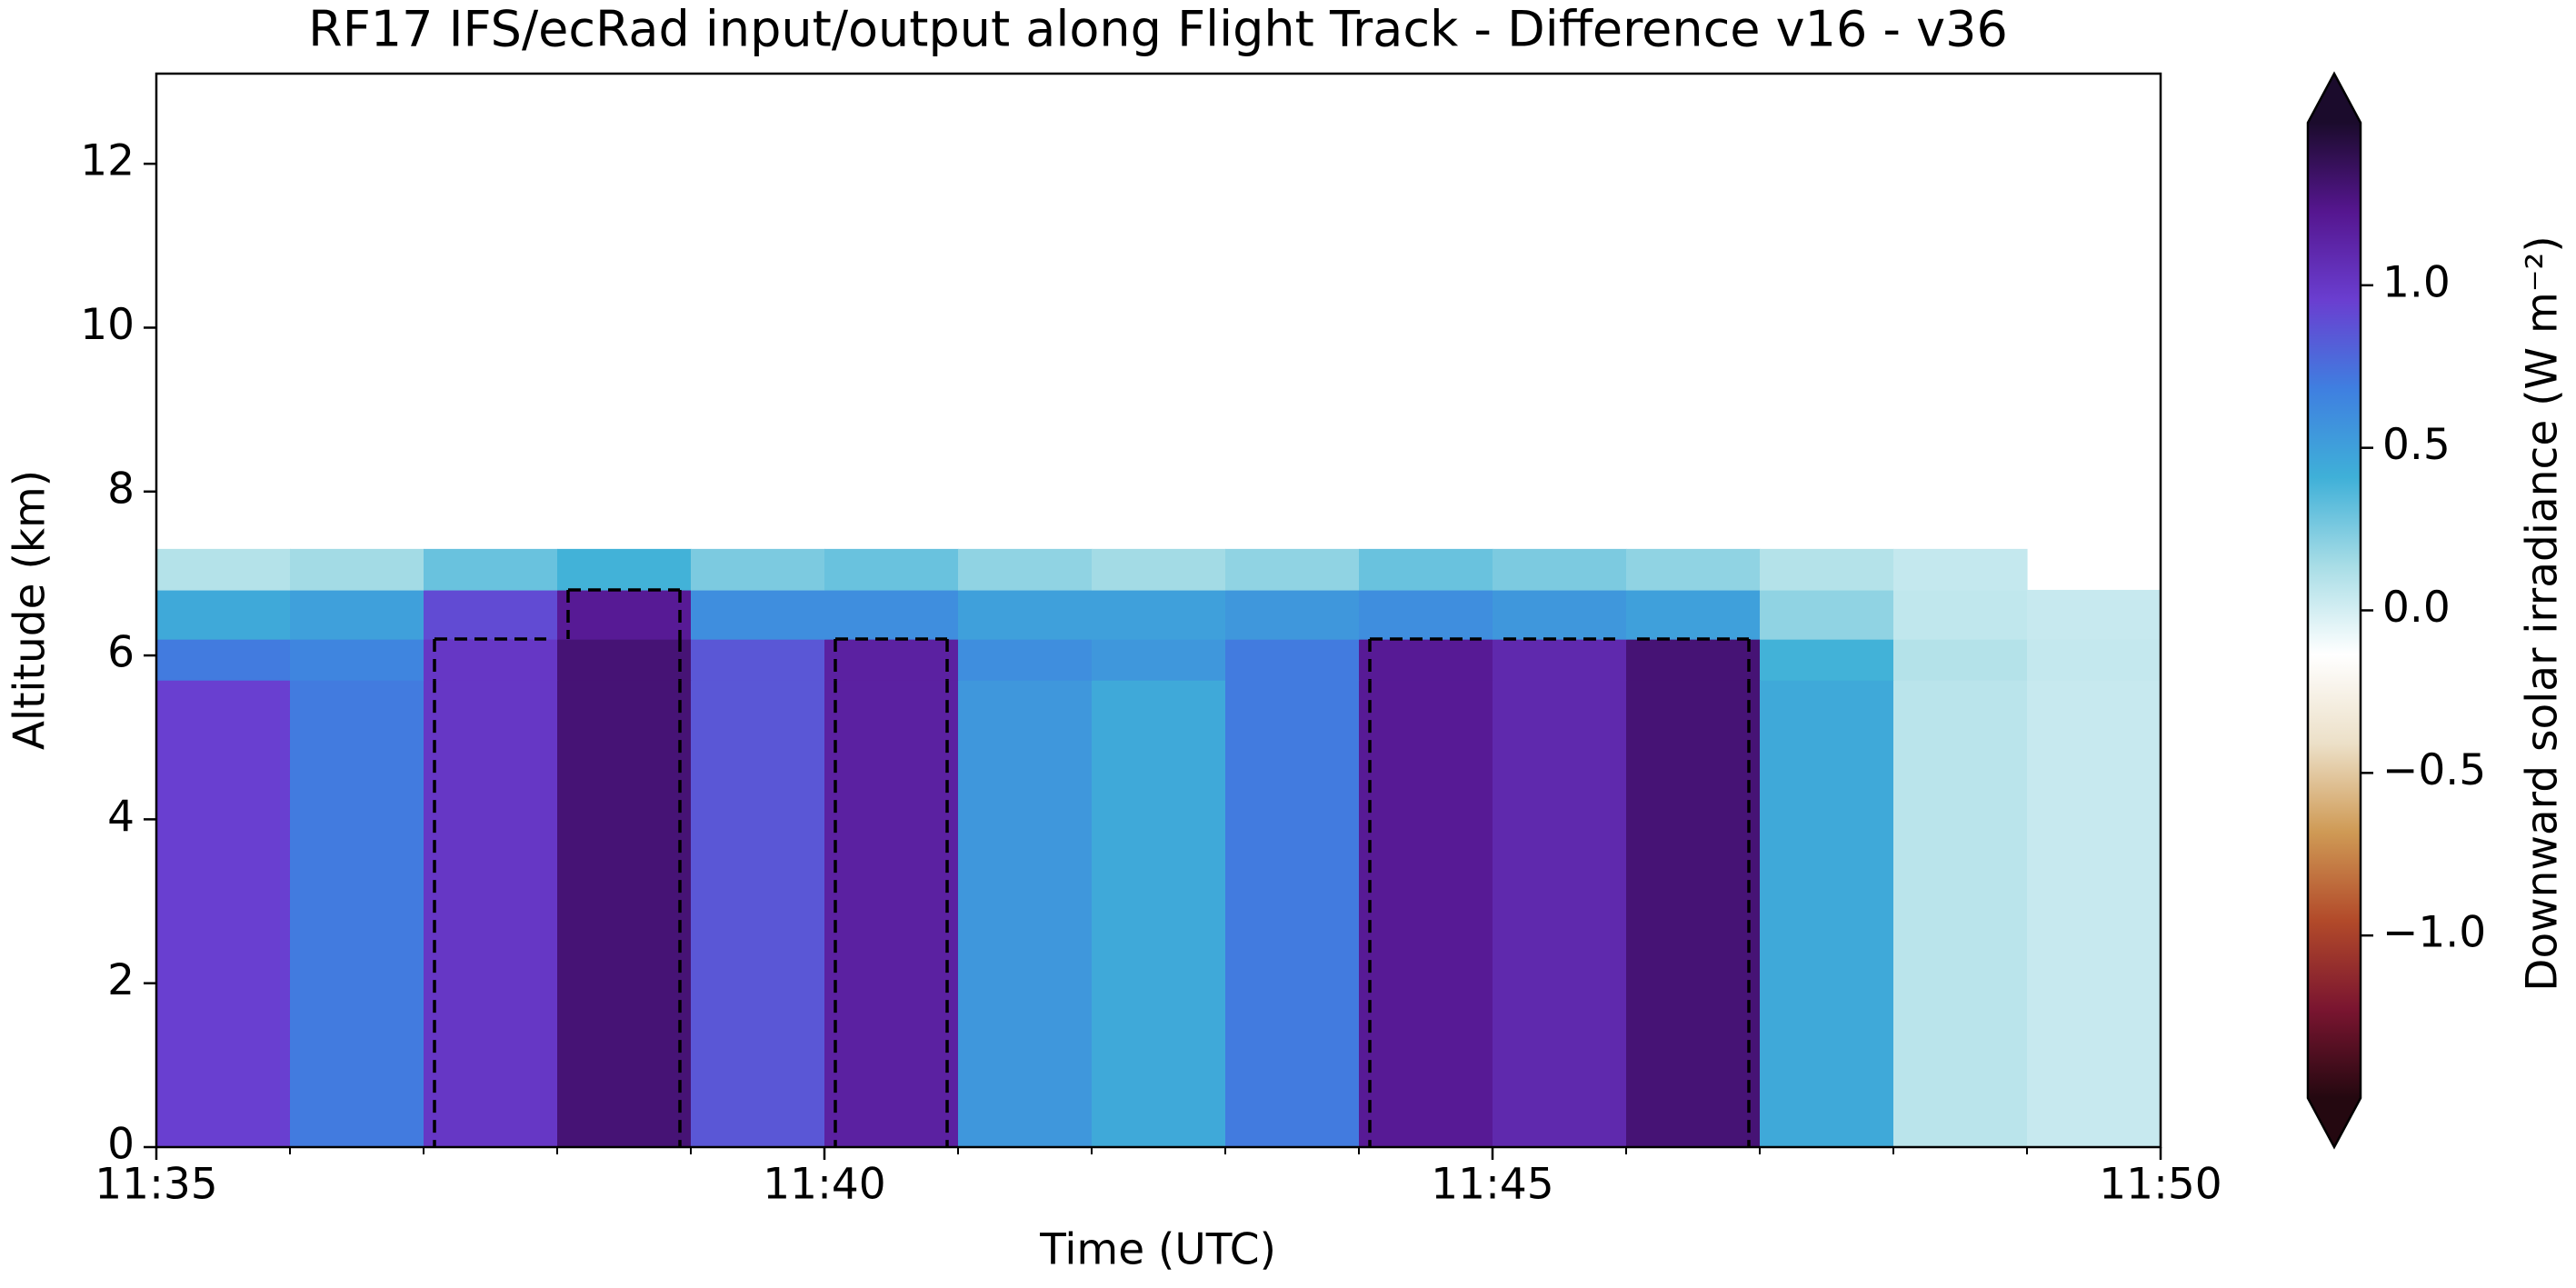 The image size is (2576, 1288). Describe the element at coordinates (2334, 1122) in the screenshot. I see `colorbar-extension-bottom` at that location.